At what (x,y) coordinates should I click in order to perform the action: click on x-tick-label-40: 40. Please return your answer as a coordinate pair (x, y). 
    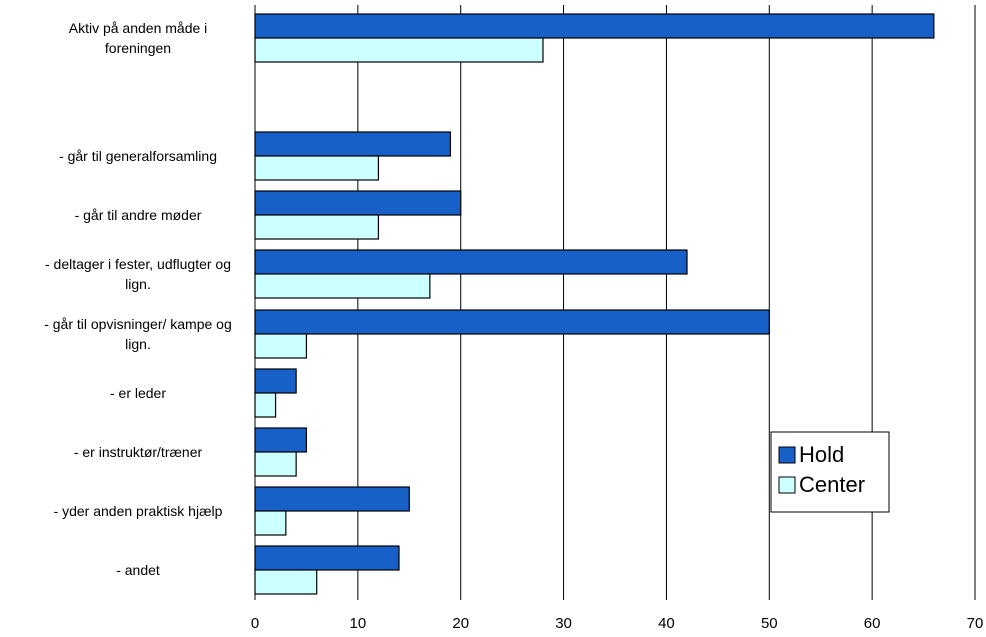
    Looking at the image, I should click on (666, 623).